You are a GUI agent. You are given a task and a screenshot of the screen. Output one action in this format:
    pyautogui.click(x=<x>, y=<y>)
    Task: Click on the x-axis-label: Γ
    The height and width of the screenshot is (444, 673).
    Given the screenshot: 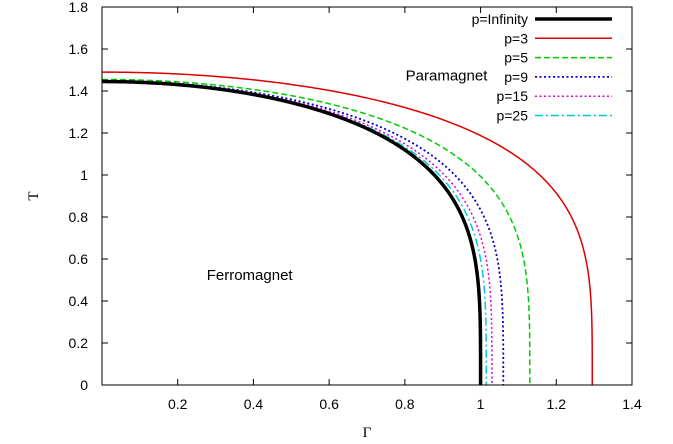 What is the action you would take?
    pyautogui.click(x=367, y=433)
    